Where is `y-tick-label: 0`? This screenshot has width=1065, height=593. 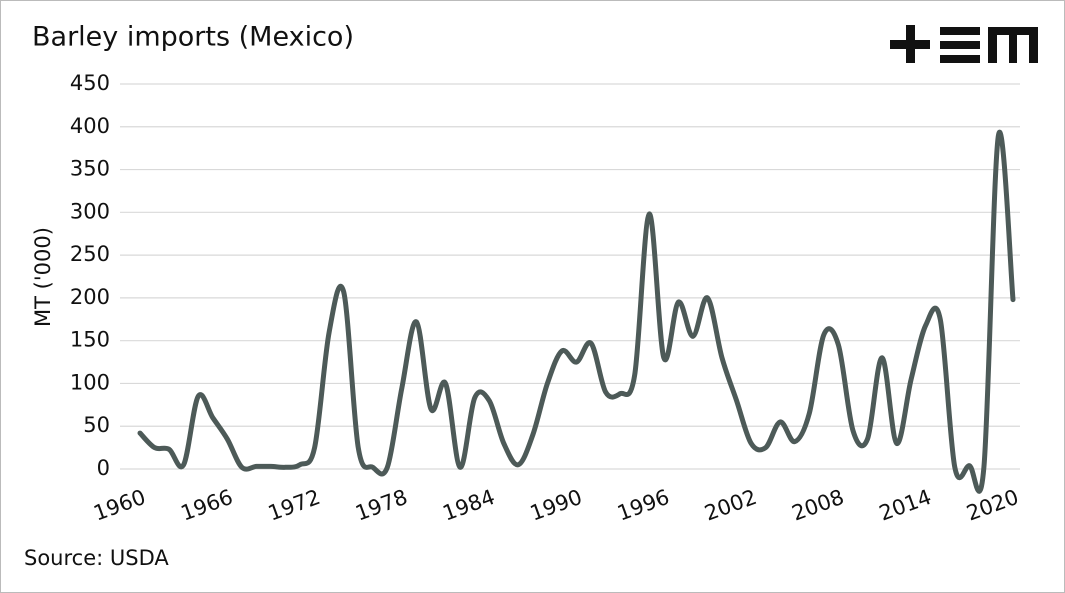 y-tick-label: 0 is located at coordinates (103, 468).